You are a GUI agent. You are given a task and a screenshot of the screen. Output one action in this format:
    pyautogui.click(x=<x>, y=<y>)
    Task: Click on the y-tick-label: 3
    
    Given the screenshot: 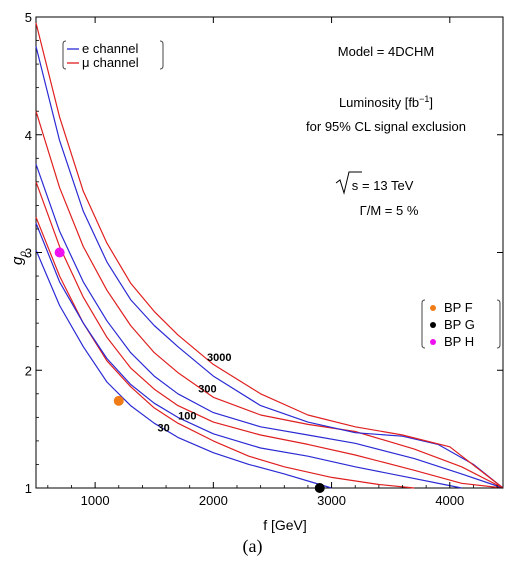 What is the action you would take?
    pyautogui.click(x=28, y=253)
    